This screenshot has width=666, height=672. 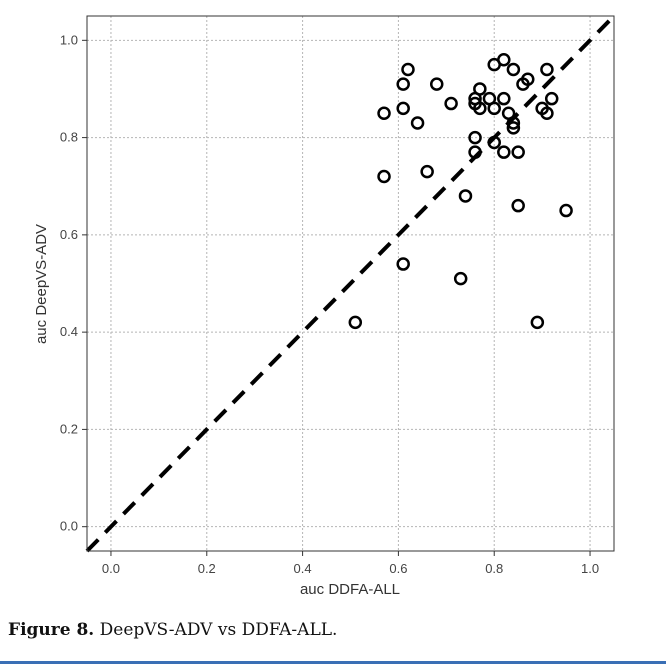 What do you see at coordinates (216, 630) in the screenshot?
I see `figure-caption-text: DeepVS-ADV vs DDFA-ALL.` at bounding box center [216, 630].